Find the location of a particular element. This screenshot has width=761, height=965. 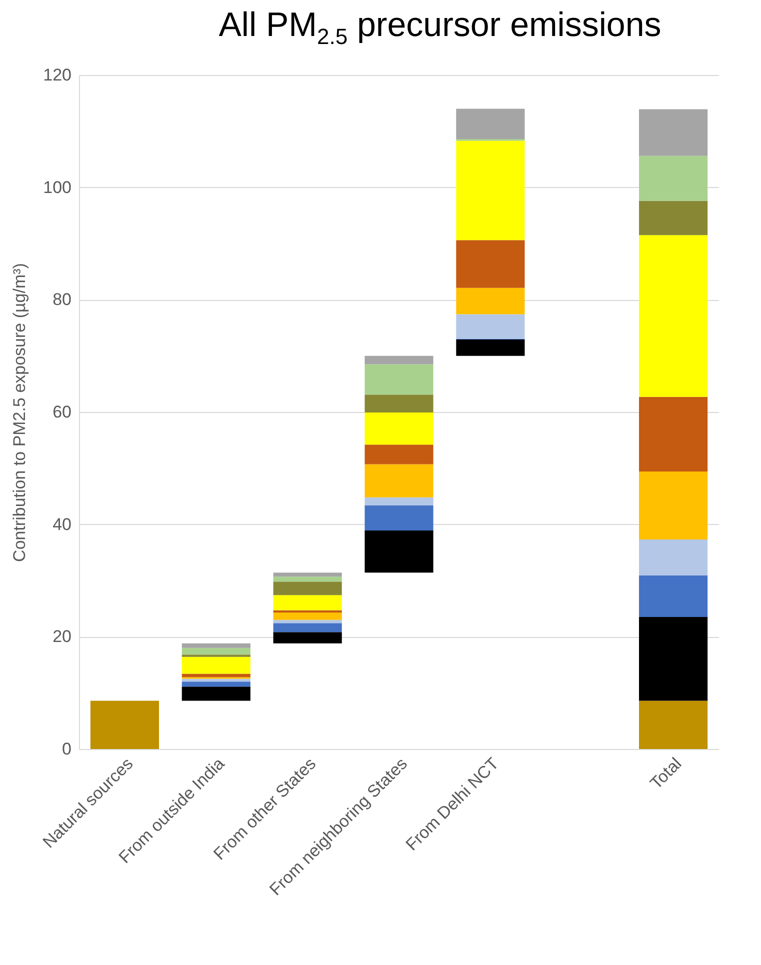

y-tick-label: 80 is located at coordinates (62, 300).